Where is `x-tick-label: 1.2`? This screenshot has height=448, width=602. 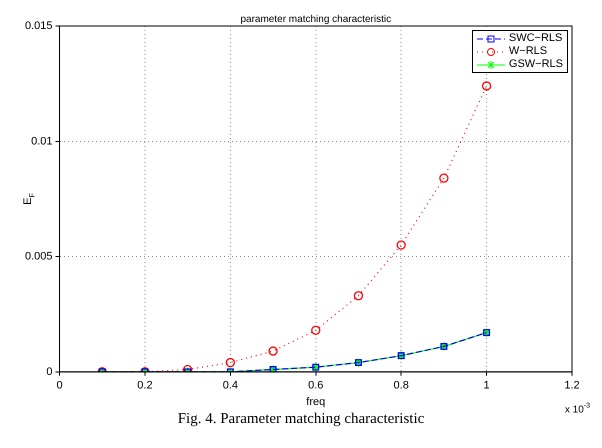 x-tick-label: 1.2 is located at coordinates (572, 385).